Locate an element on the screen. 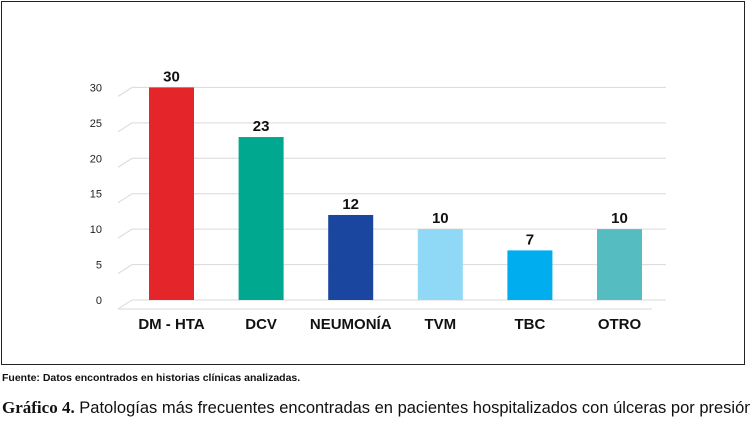 The image size is (750, 424). y-tick-label: 5 is located at coordinates (99, 266).